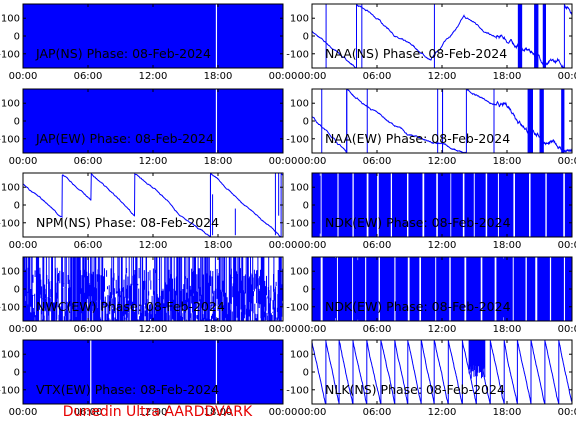  Describe the element at coordinates (127, 389) in the screenshot. I see `chart-title: VTX(EW) Phase: 08-Feb-2024` at that location.